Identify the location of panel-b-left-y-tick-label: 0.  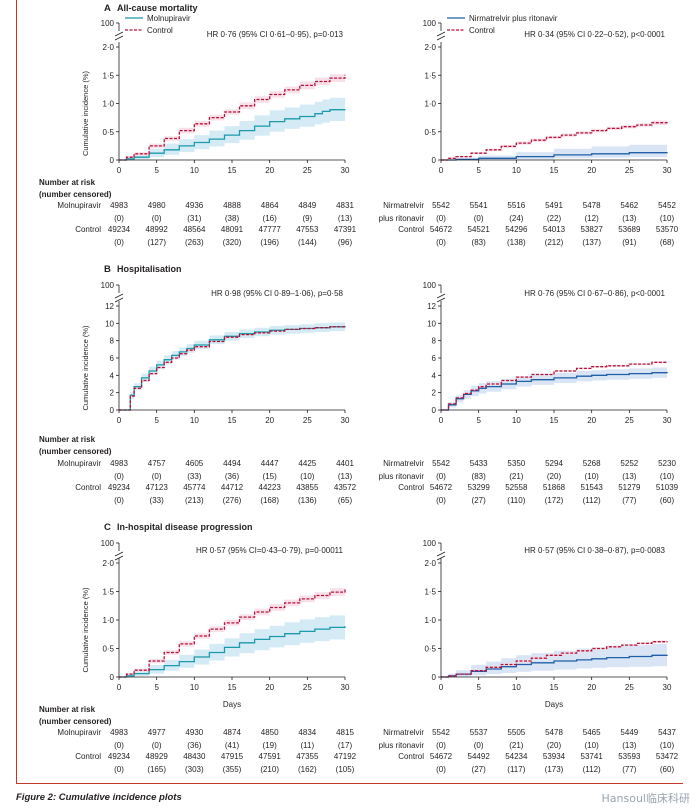
(112, 410).